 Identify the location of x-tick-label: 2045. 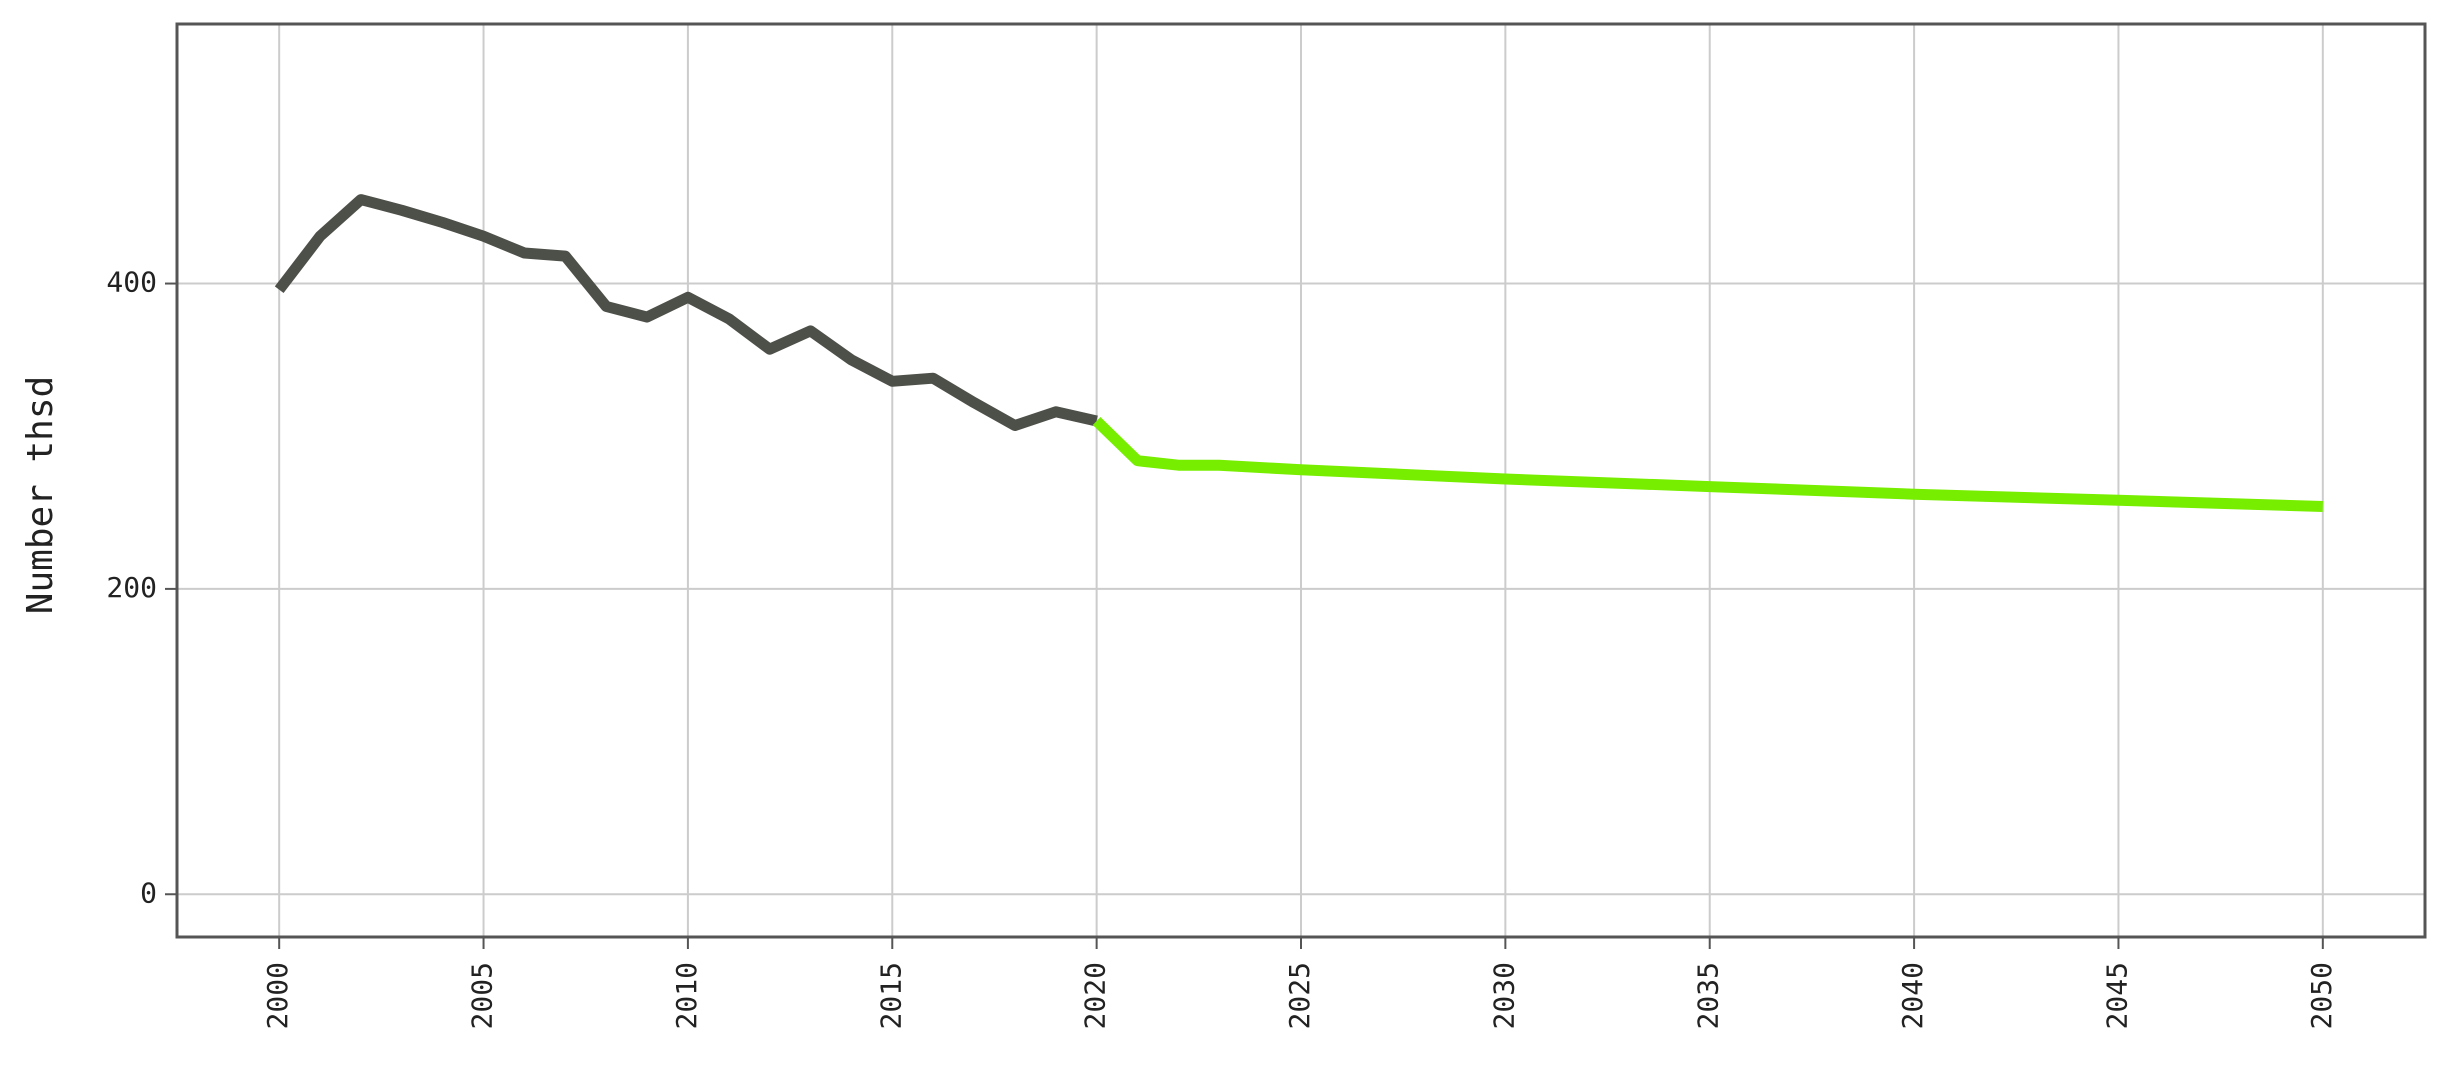
(2116, 995).